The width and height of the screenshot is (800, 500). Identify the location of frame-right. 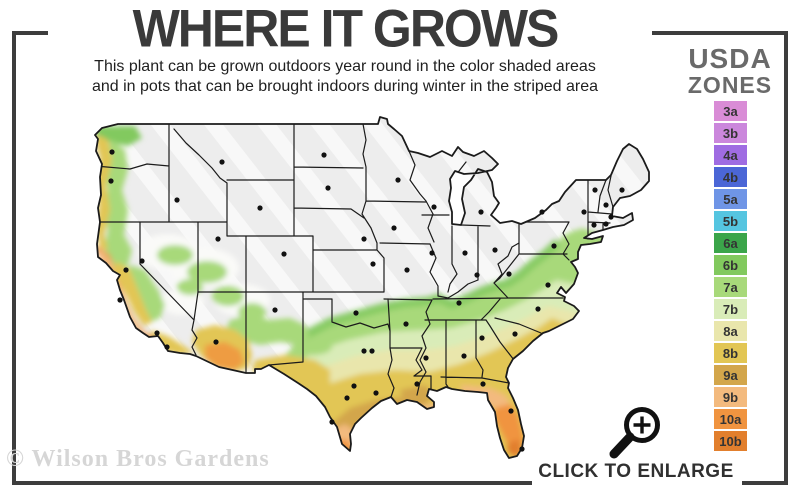
(786, 258).